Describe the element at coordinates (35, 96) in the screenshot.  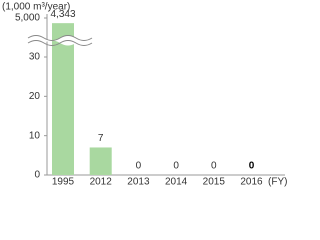
I see `y-tick-label: 20` at that location.